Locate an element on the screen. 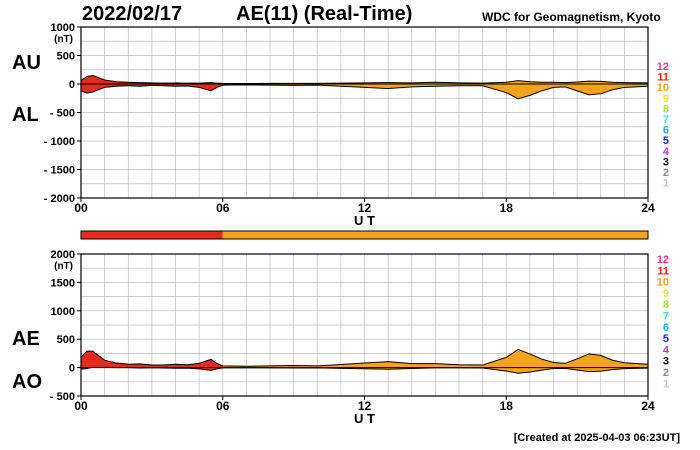 This screenshot has height=450, width=700. series-line-ae is located at coordinates (364, 357).